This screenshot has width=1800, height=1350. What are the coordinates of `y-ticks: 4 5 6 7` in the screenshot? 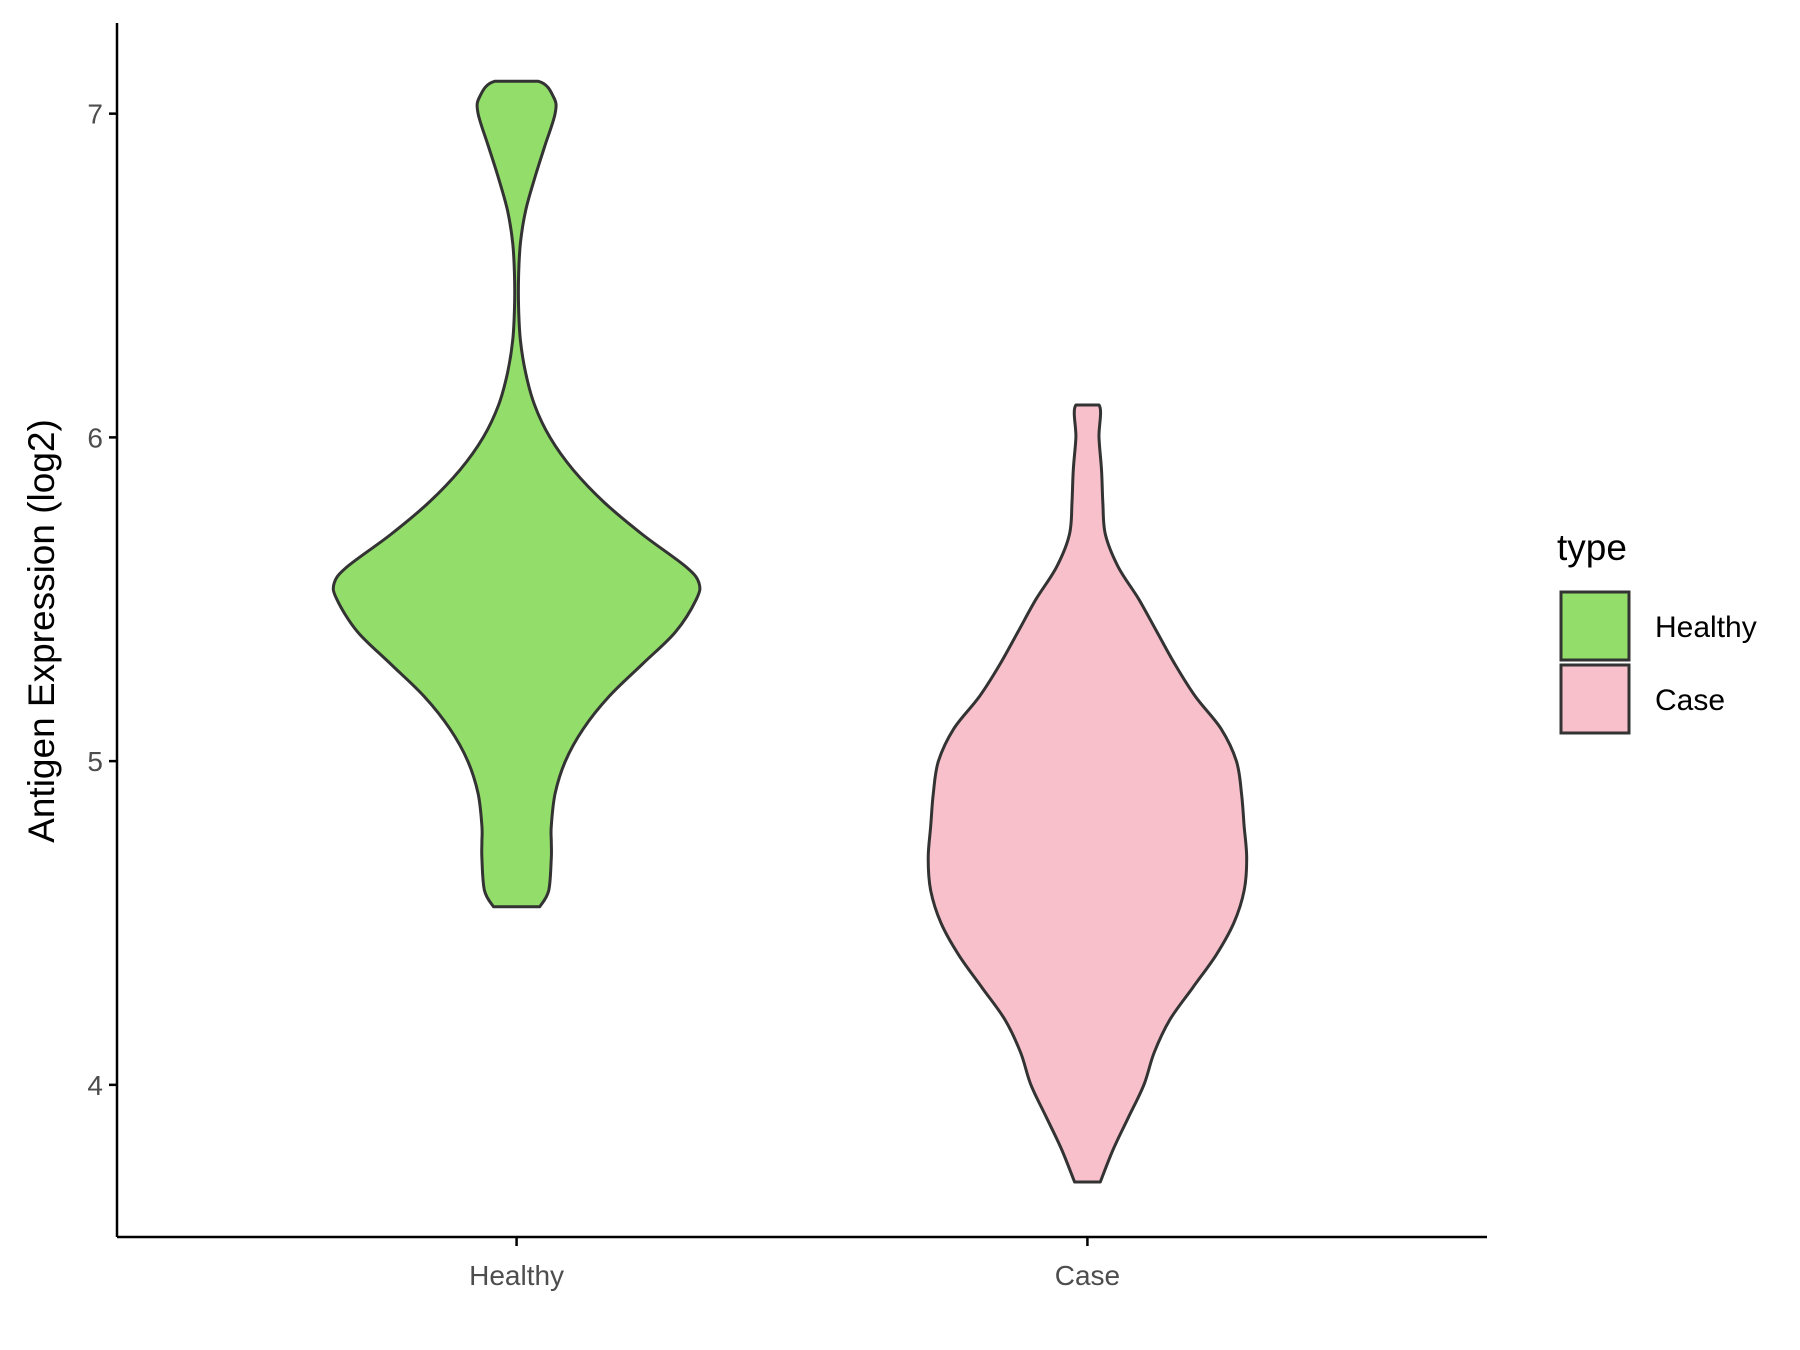 It's located at (102, 600).